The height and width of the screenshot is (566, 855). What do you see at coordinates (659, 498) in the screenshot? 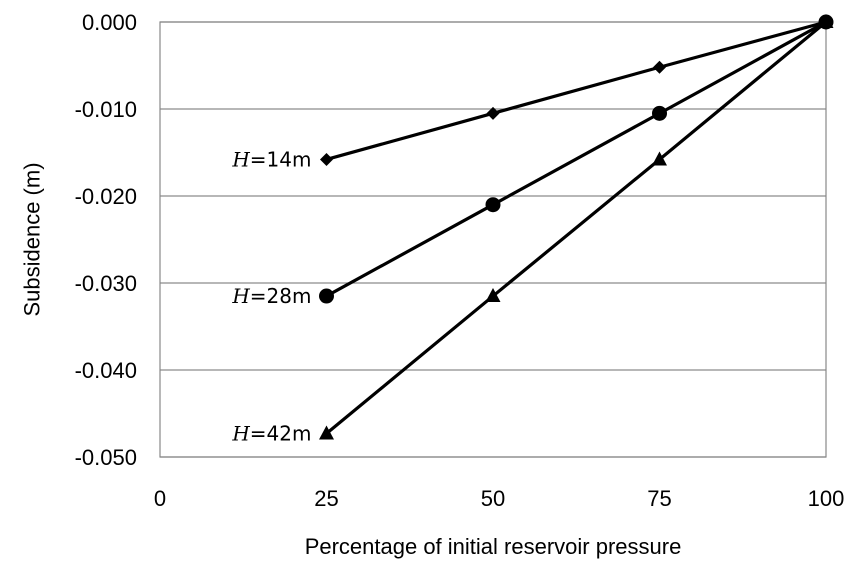
I see `x-tick-label: 75` at bounding box center [659, 498].